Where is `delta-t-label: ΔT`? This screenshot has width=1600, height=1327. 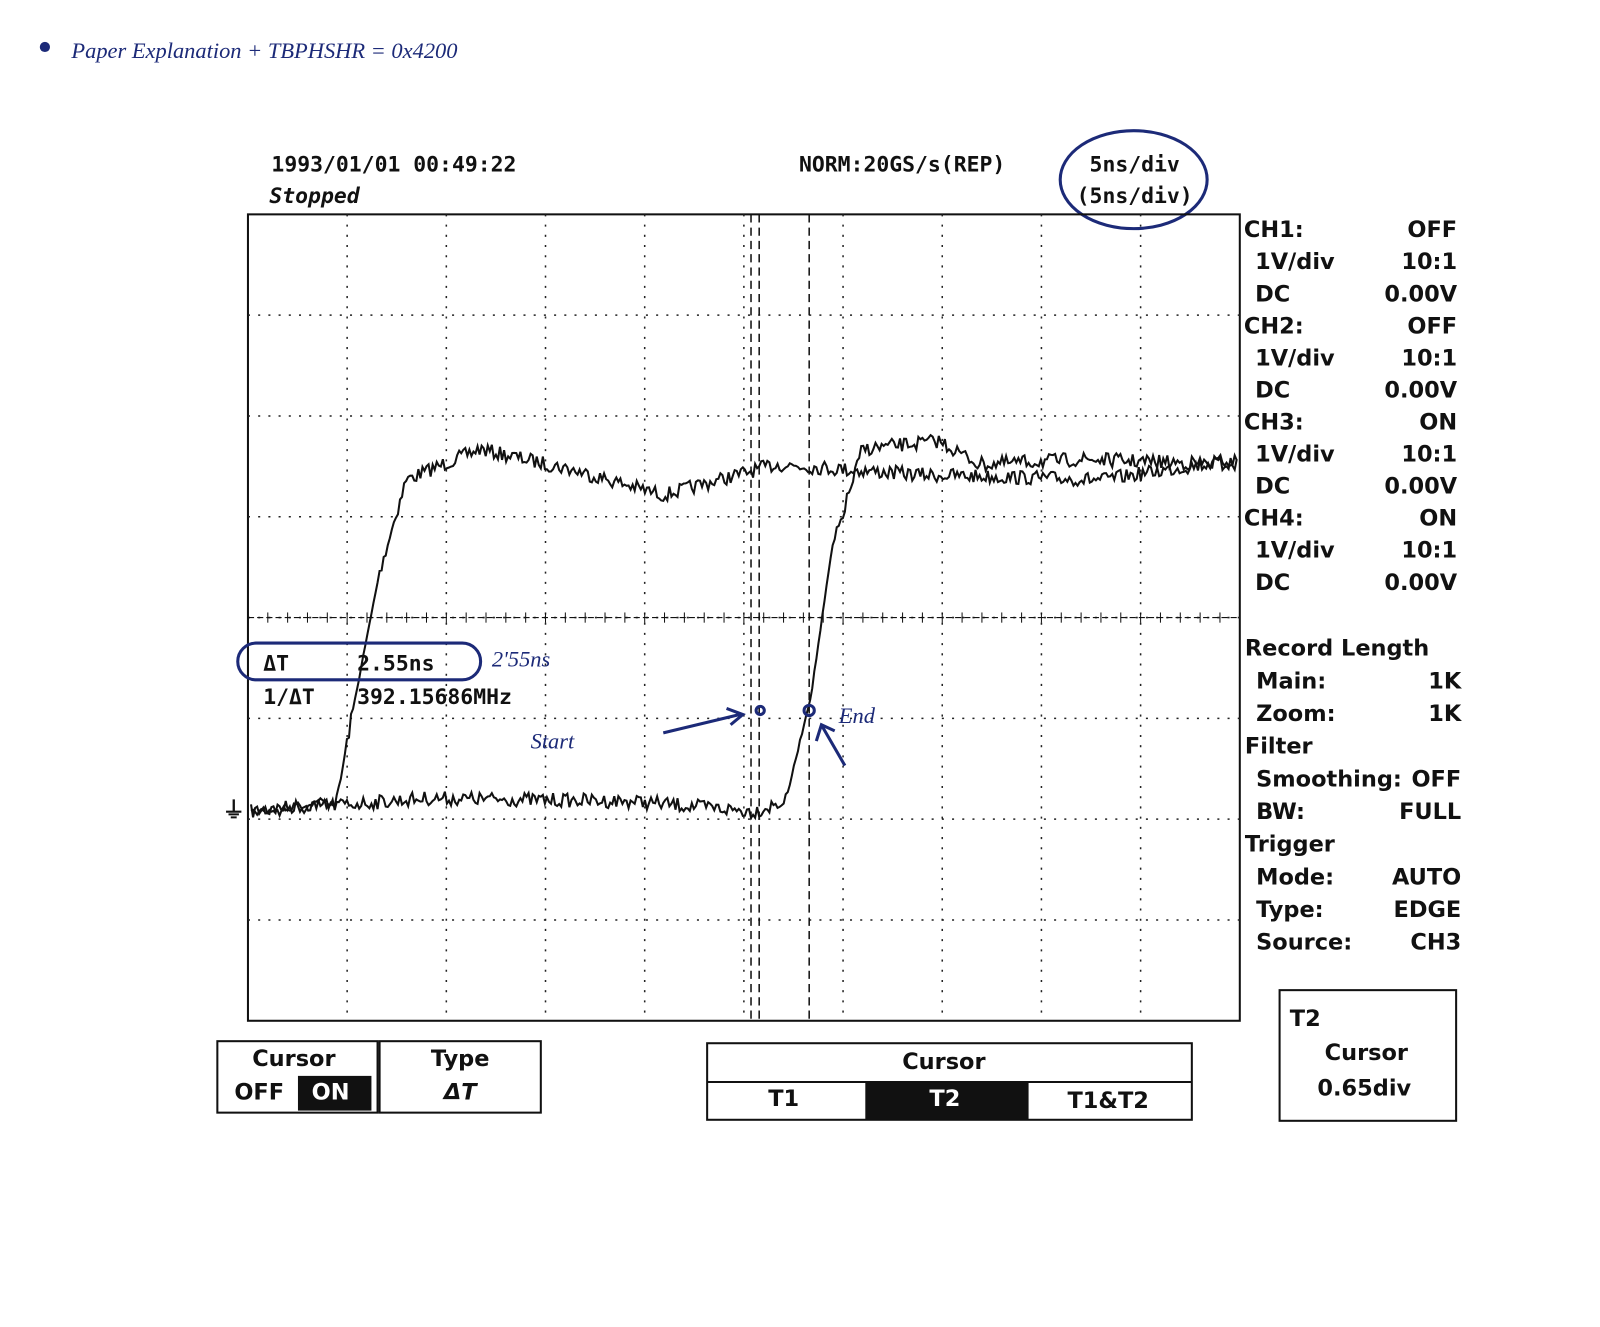
delta-t-label: ΔT is located at coordinates (276, 664).